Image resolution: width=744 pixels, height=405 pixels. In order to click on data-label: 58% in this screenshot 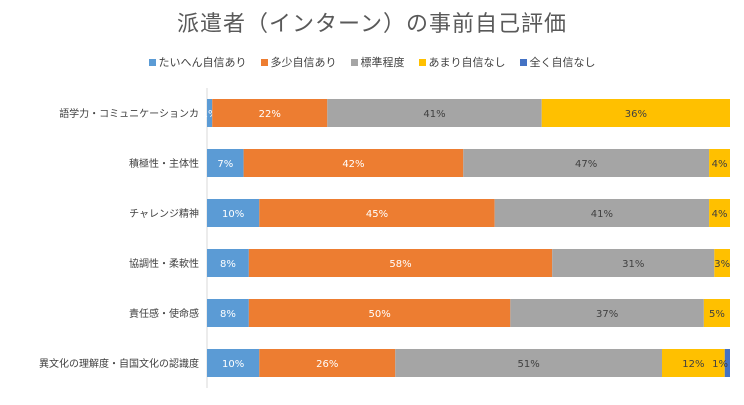, I will do `click(400, 264)`.